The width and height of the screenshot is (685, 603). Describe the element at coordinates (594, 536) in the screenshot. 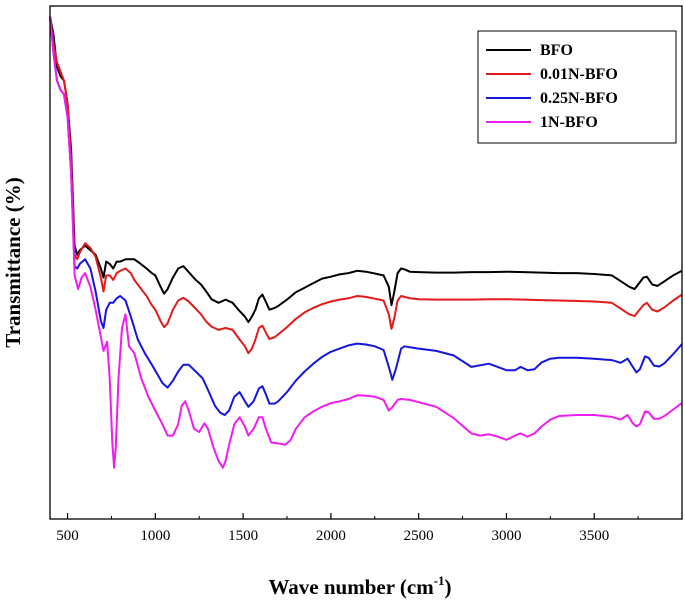

I see `x-tick-label: 3500` at that location.